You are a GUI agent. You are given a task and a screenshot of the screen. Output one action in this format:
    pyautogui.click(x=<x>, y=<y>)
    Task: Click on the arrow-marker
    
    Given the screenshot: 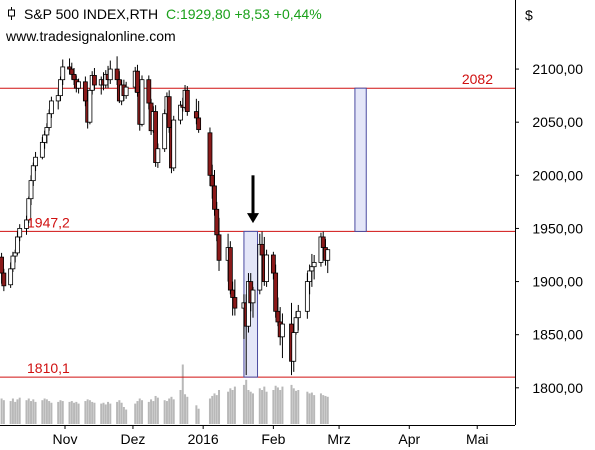 What is the action you would take?
    pyautogui.click(x=252, y=199)
    